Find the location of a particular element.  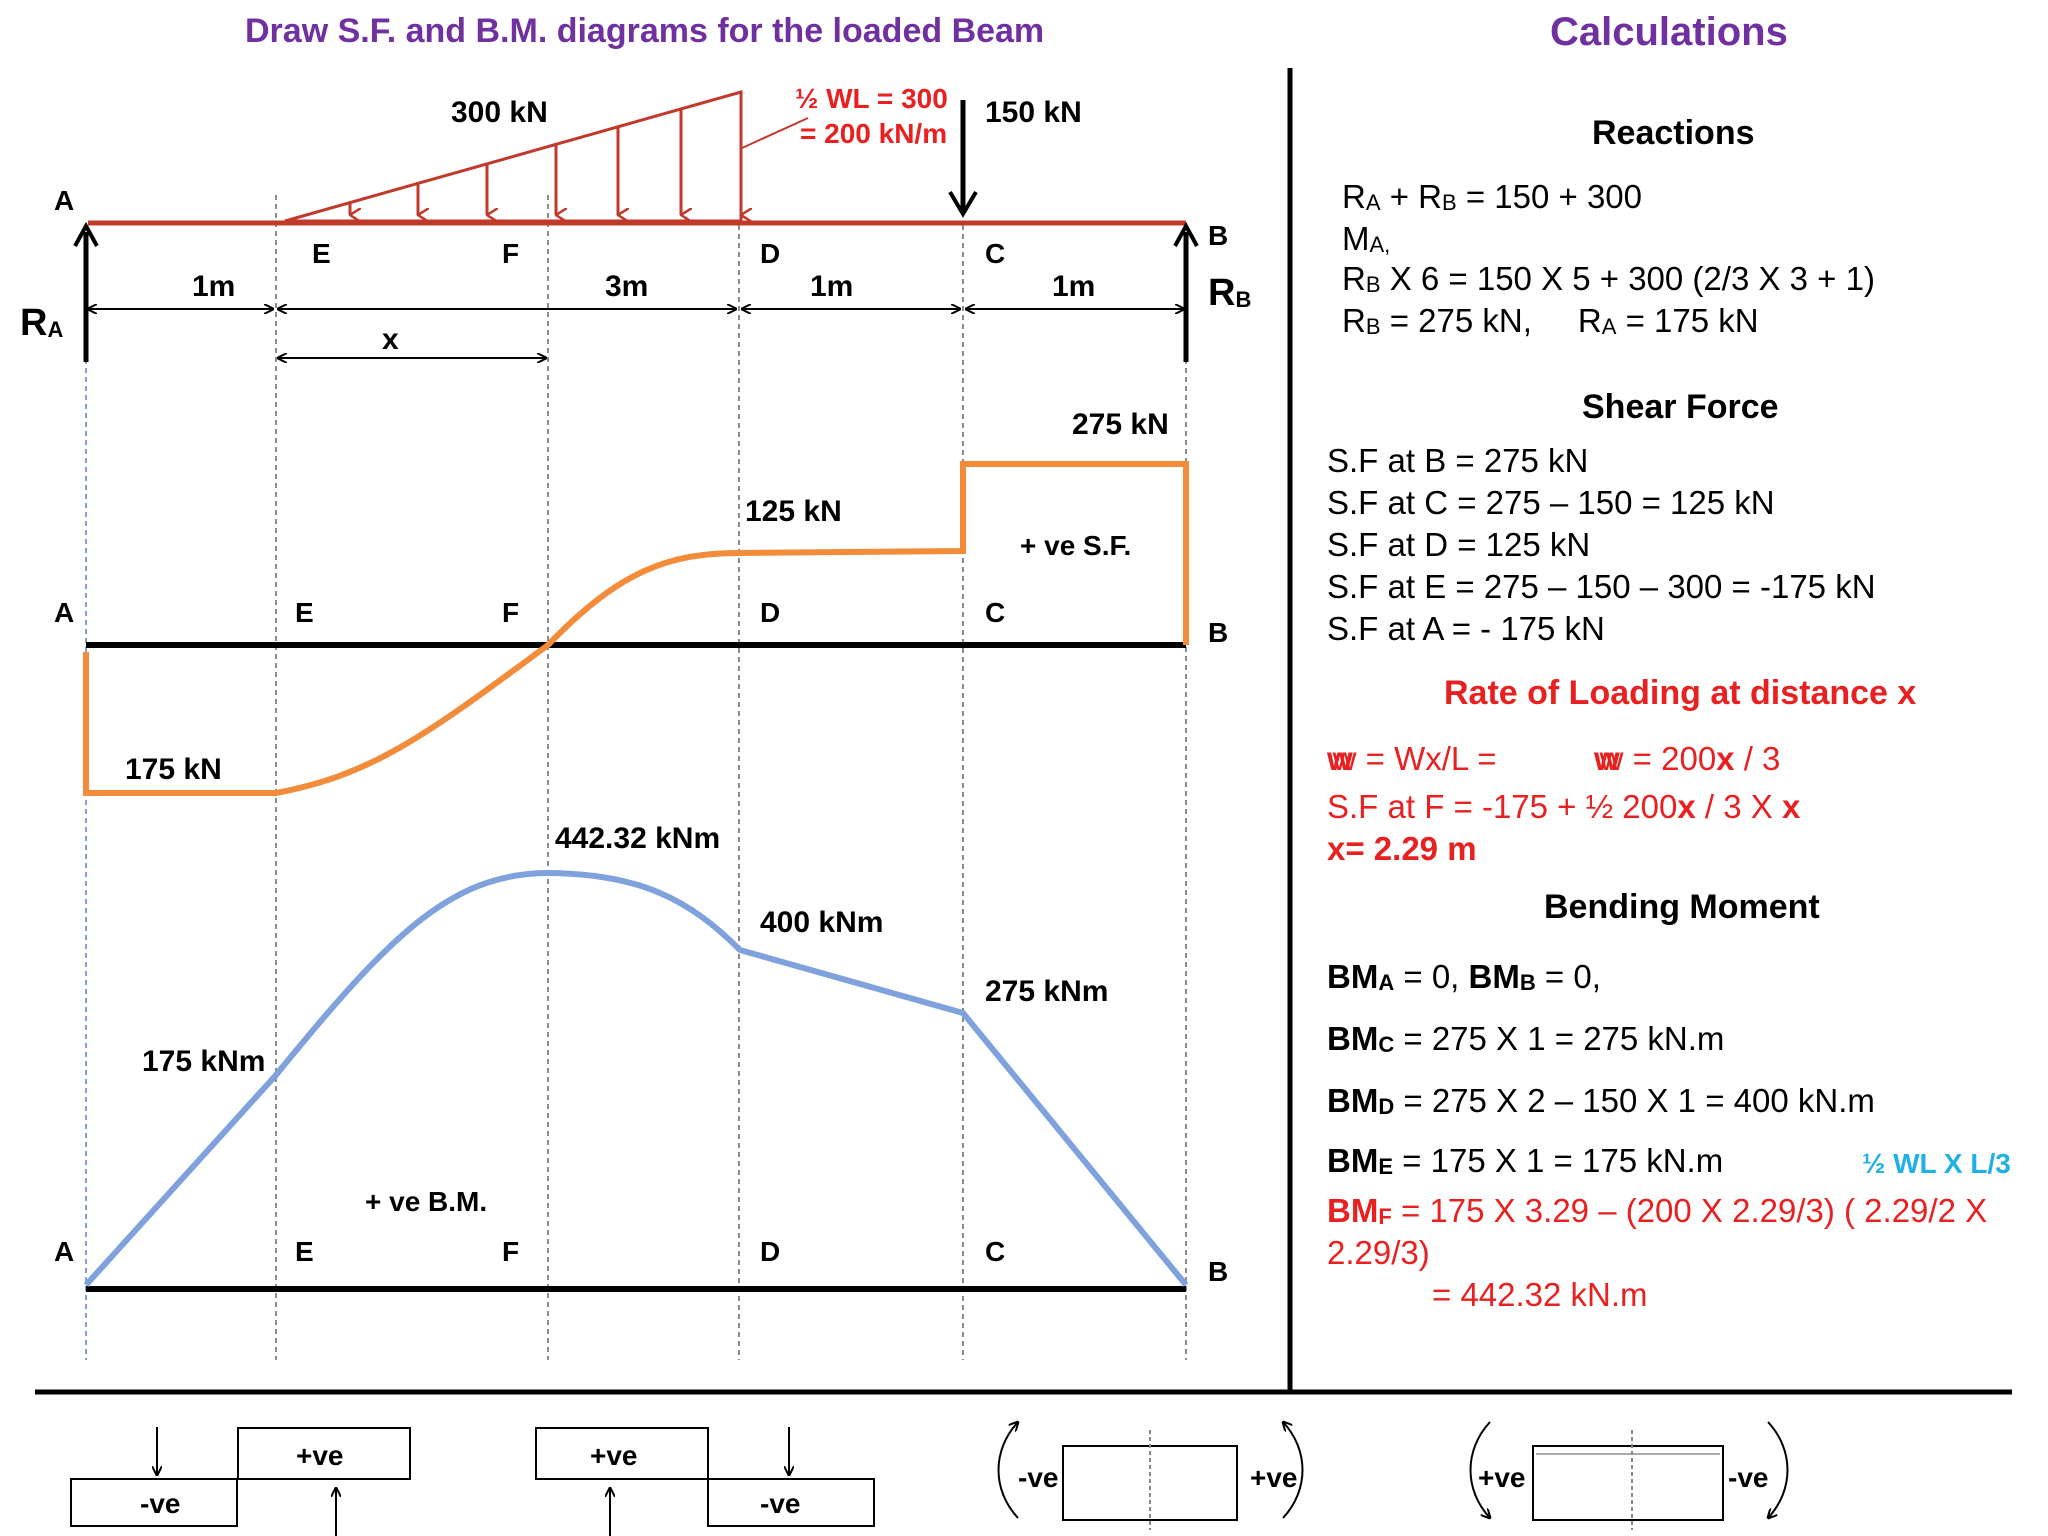

bm-positive-note: + ve B.M. is located at coordinates (426, 1201).